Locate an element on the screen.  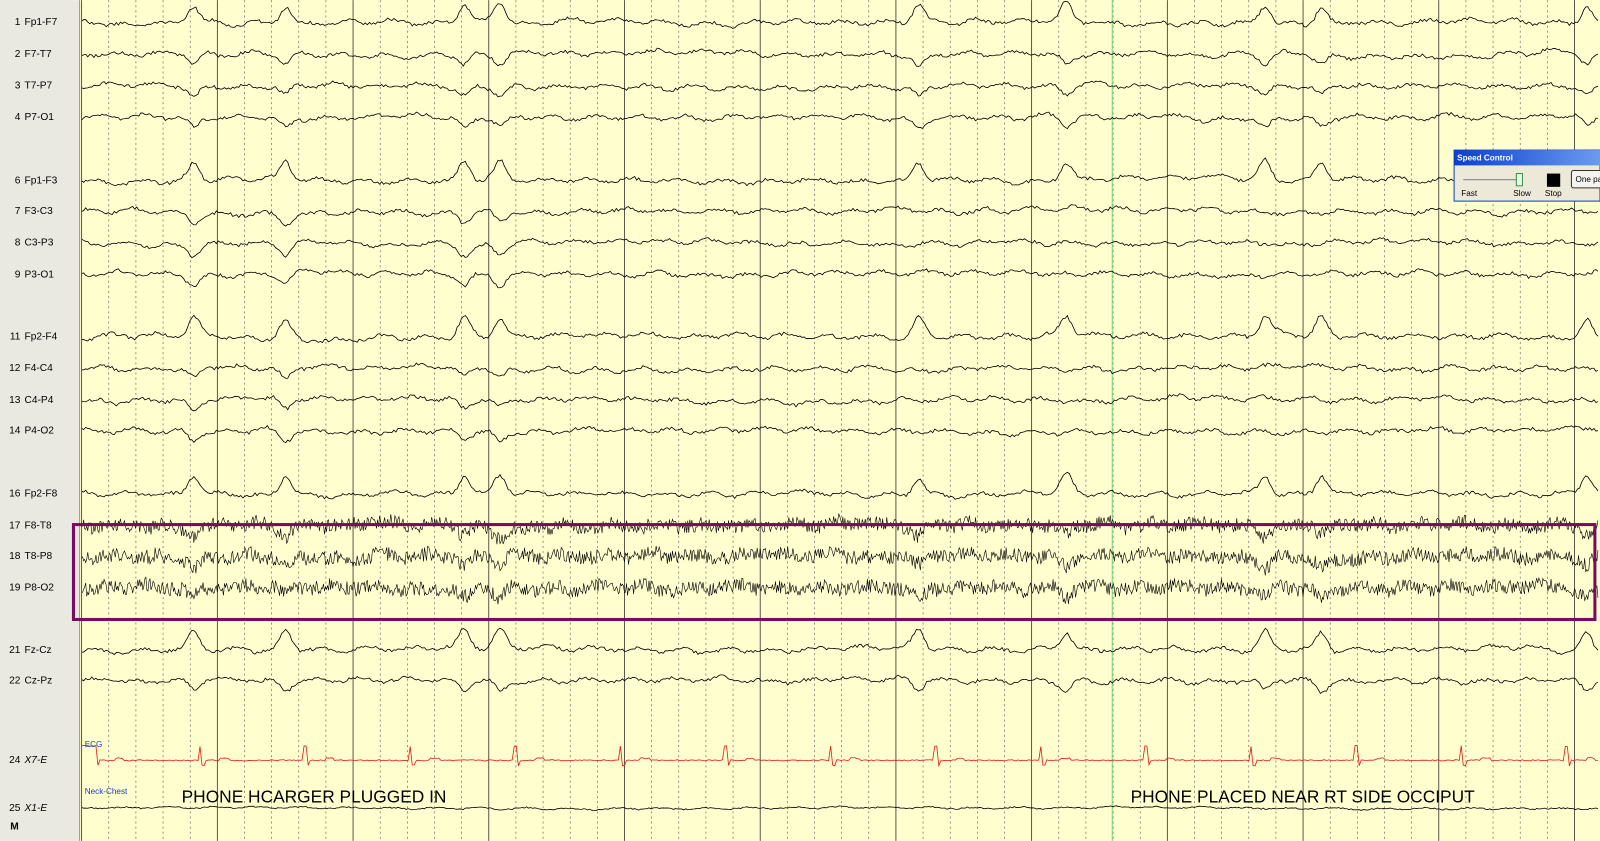
stop-label: Stop is located at coordinates (1553, 193).